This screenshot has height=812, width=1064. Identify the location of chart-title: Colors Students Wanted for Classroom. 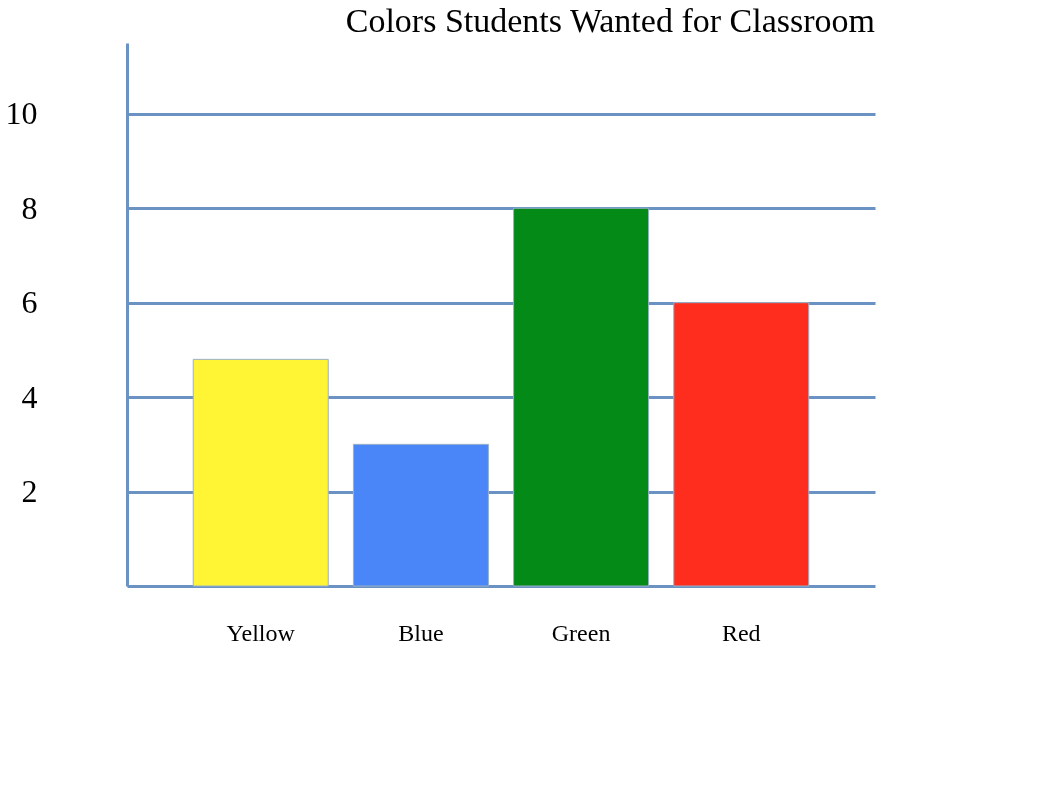
(610, 20).